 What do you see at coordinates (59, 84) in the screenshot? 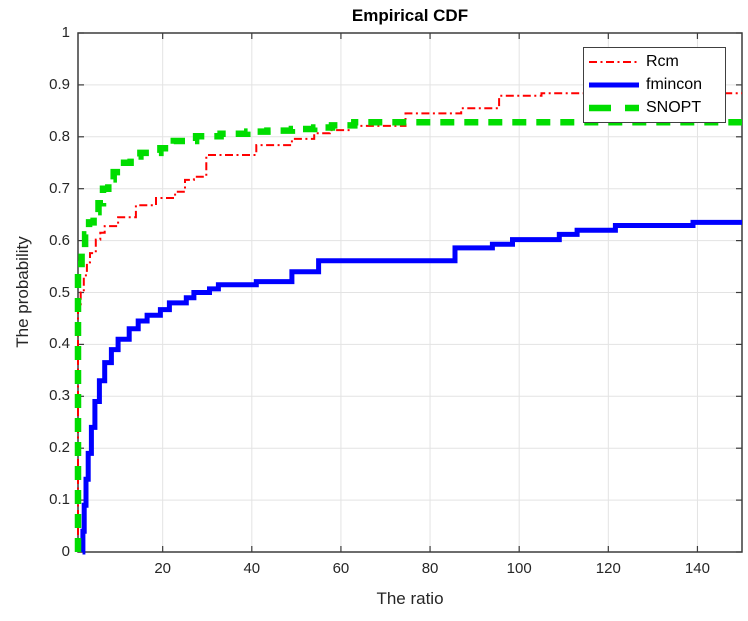
I see `y-tick-label: 0.9` at bounding box center [59, 84].